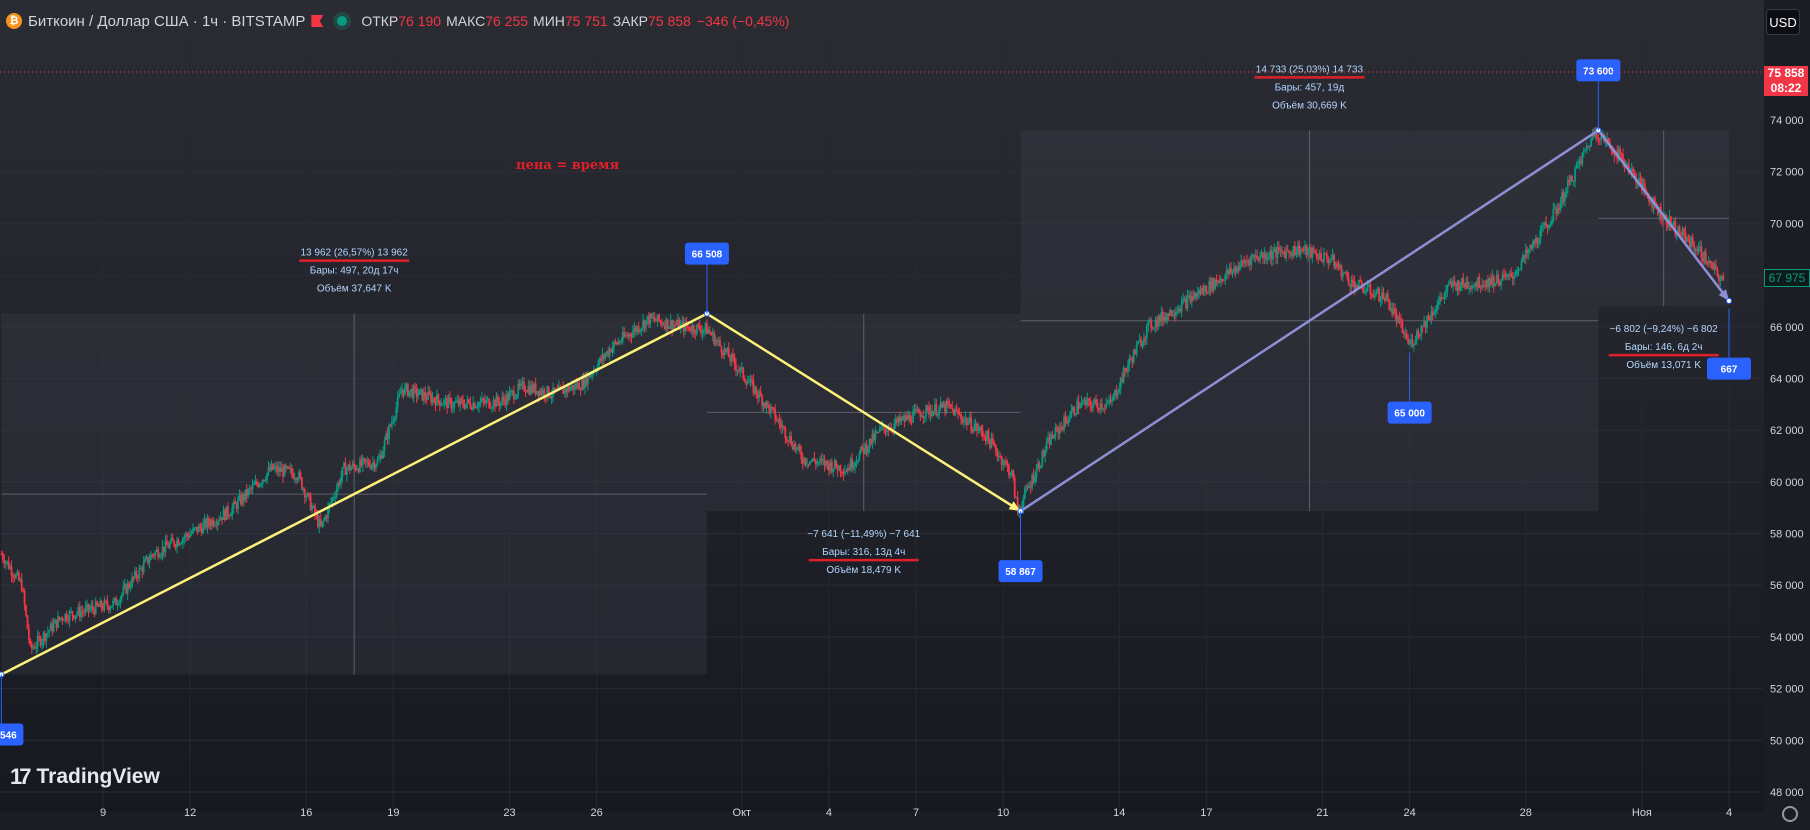 The height and width of the screenshot is (830, 1810). Describe the element at coordinates (317, 21) in the screenshot. I see `flag-icon` at that location.